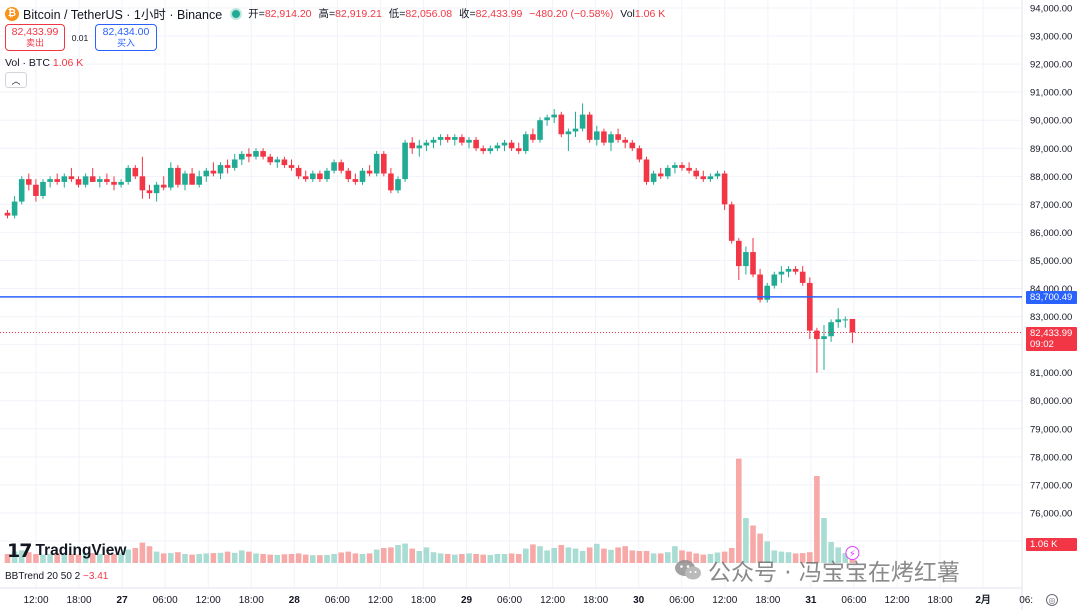 This screenshot has width=1080, height=610. I want to click on y-tick-label: 88,000.00, so click(1051, 177).